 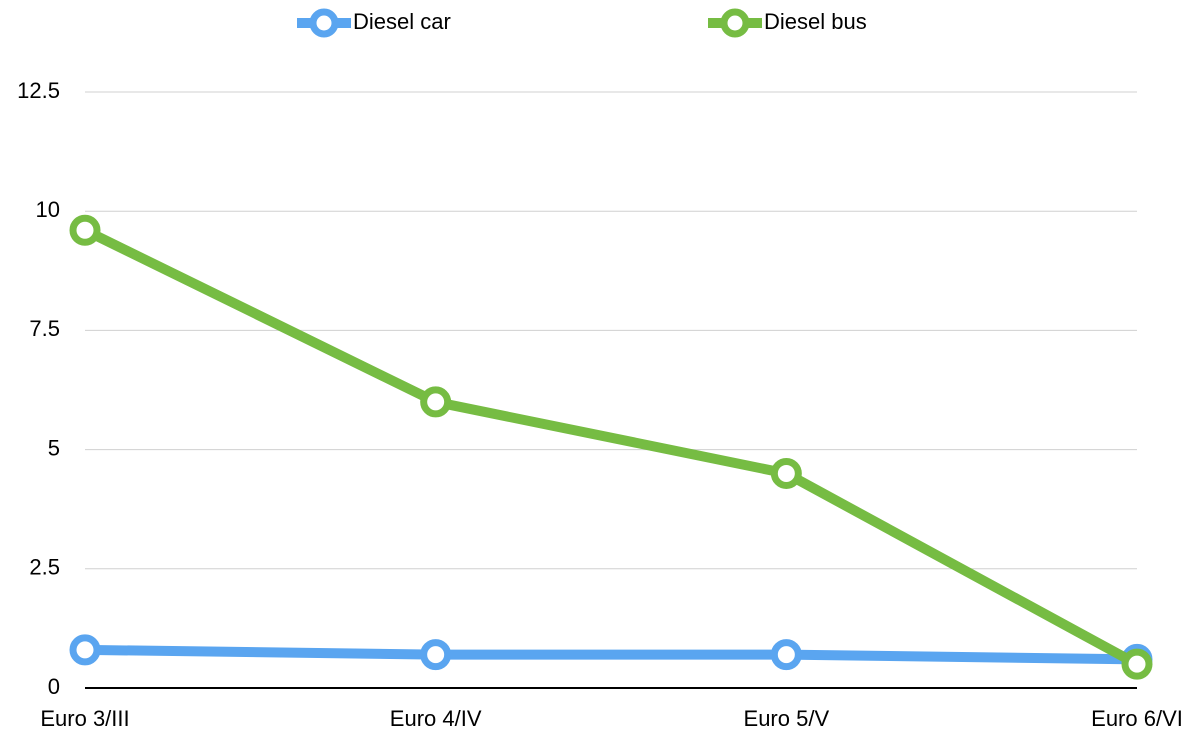 I want to click on x-tick-label: Euro 6/VI, so click(x=1137, y=718).